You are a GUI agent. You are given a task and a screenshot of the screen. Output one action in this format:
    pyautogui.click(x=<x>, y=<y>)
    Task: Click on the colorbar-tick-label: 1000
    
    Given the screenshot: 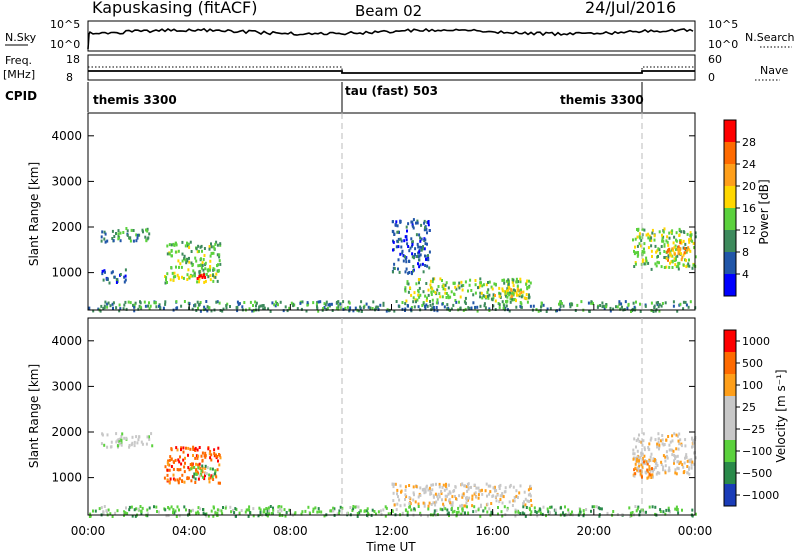 What is the action you would take?
    pyautogui.click(x=756, y=341)
    